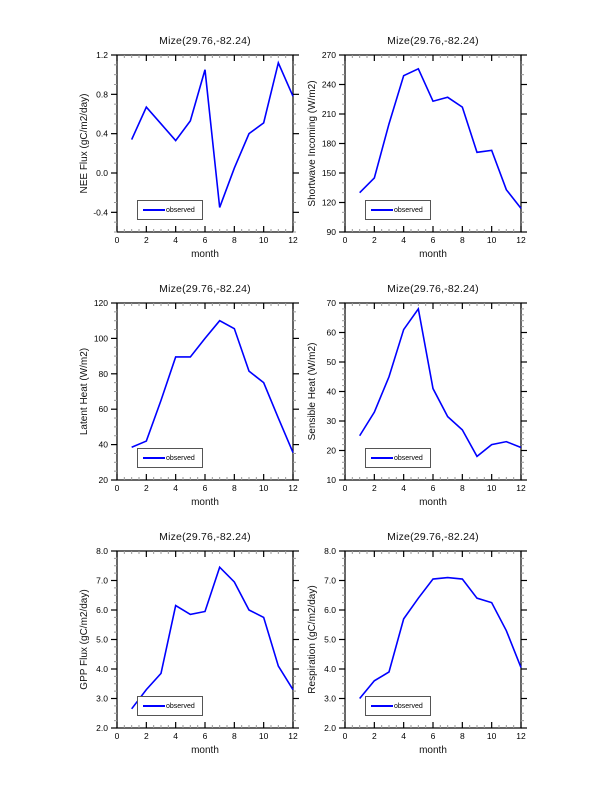  I want to click on svg-text: 270, so click(329, 55).